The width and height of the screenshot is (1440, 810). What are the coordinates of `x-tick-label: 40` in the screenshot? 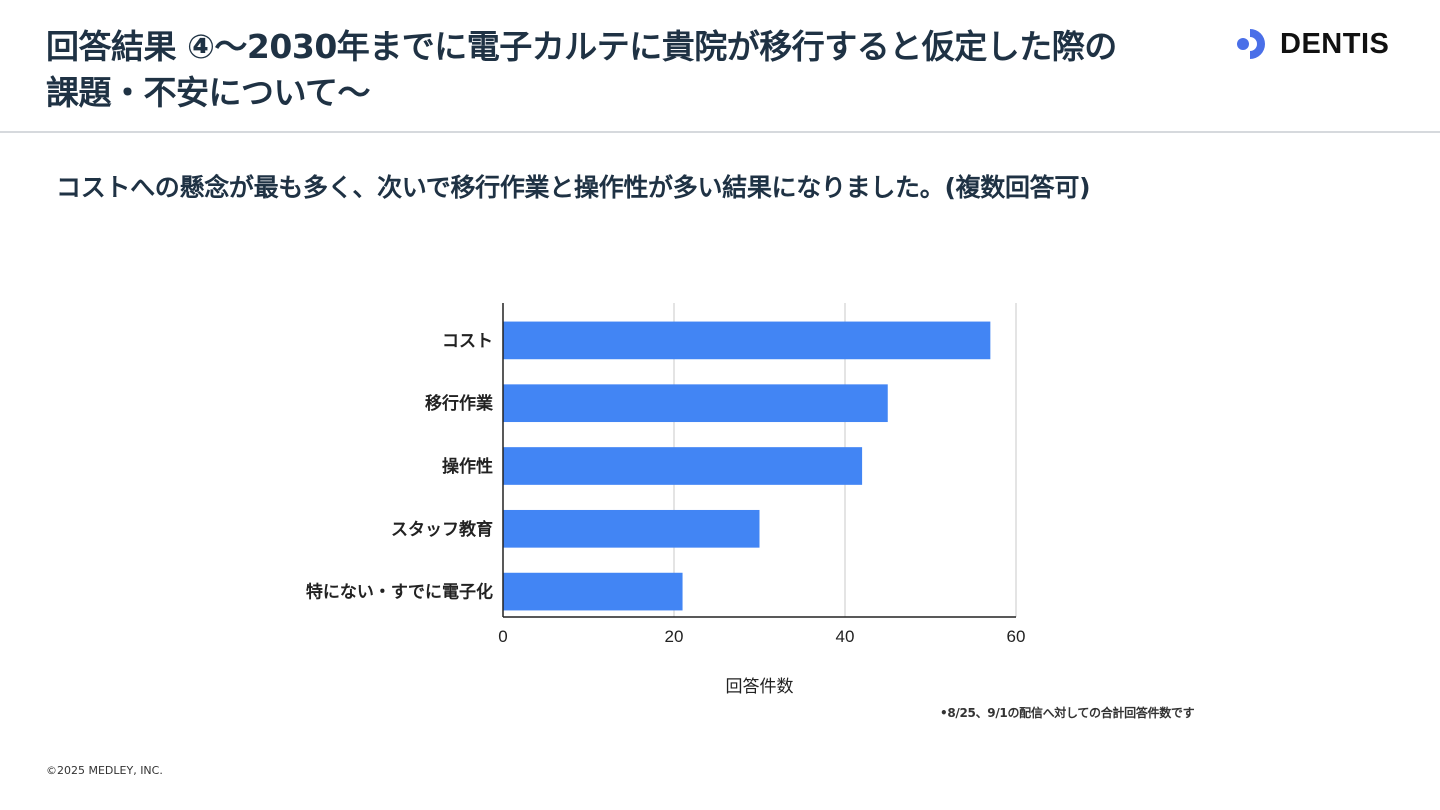 It's located at (845, 636).